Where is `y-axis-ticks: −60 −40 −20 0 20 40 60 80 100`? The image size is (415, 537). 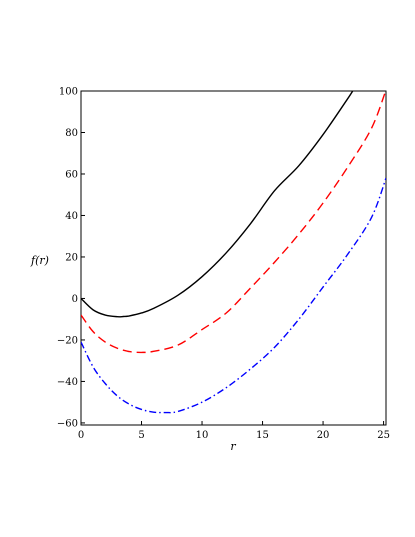 y-axis-ticks: −60 −40 −20 0 20 40 60 80 100 is located at coordinates (71, 258).